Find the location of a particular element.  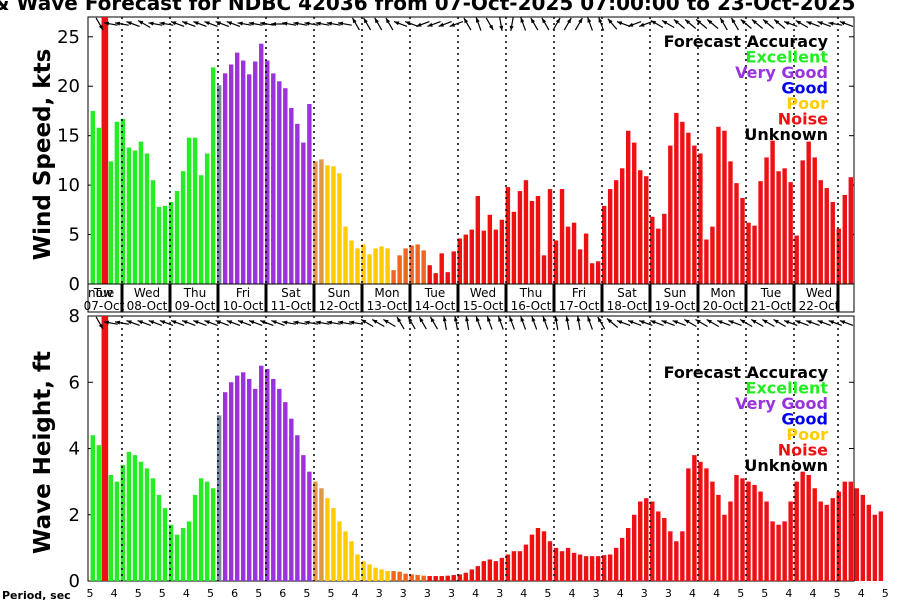

now-marker-label: now is located at coordinates (100, 293).